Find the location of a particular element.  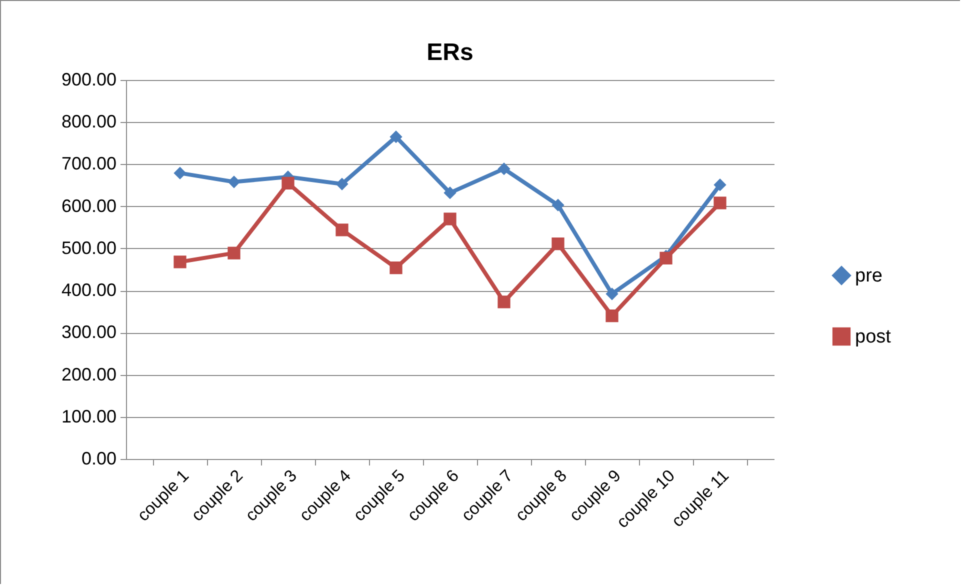

y-tick-label: 500.00 is located at coordinates (88, 248).